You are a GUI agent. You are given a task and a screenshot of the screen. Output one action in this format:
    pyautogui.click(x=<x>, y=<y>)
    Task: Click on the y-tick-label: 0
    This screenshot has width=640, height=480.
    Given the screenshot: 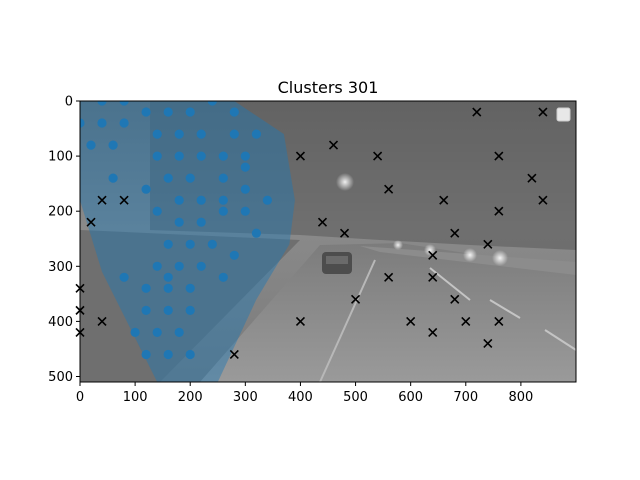 What is the action you would take?
    pyautogui.click(x=69, y=102)
    